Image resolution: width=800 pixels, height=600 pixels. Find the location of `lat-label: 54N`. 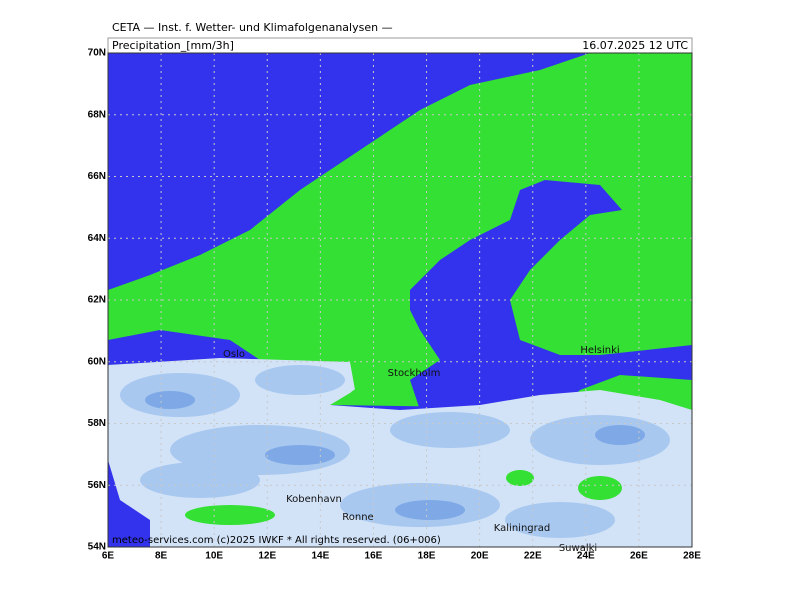

lat-label: 54N is located at coordinates (97, 547).